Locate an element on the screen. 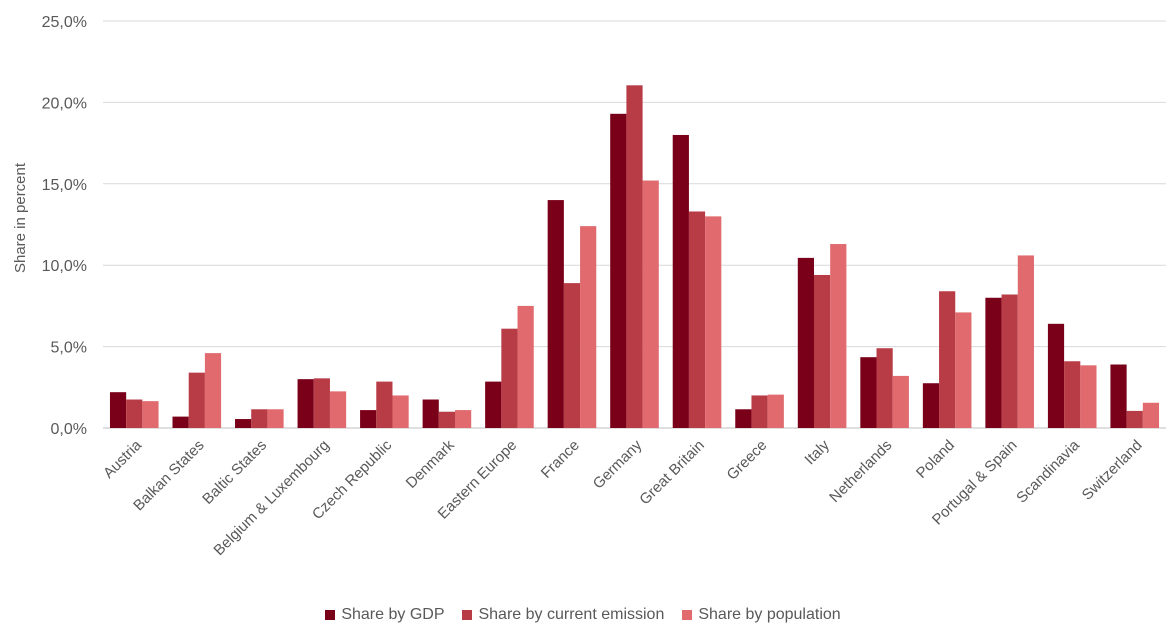 This screenshot has width=1166, height=628. x-category-label: Switzerland is located at coordinates (1112, 470).